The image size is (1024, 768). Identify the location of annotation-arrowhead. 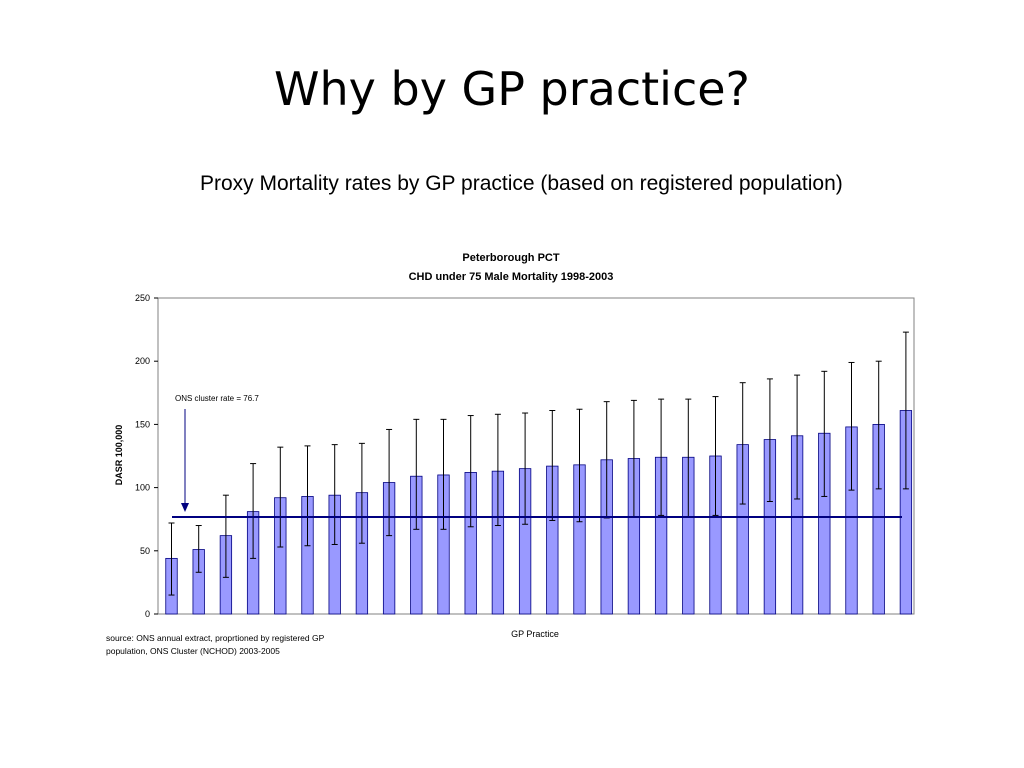
(185, 507).